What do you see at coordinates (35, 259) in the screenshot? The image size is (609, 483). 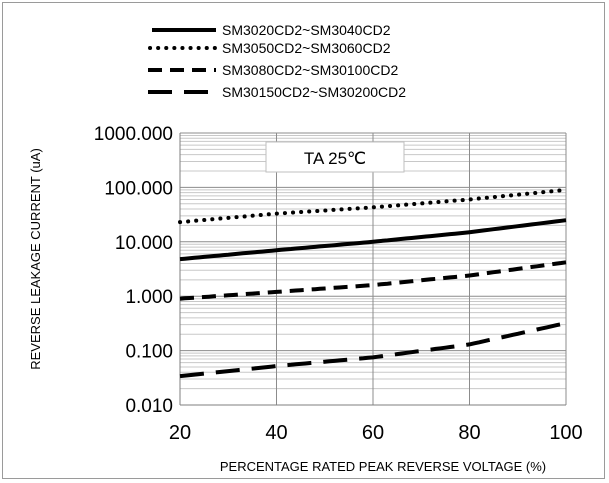 I see `y-axis-label: REVERSE LEAKAGE CURRENT (uA)` at bounding box center [35, 259].